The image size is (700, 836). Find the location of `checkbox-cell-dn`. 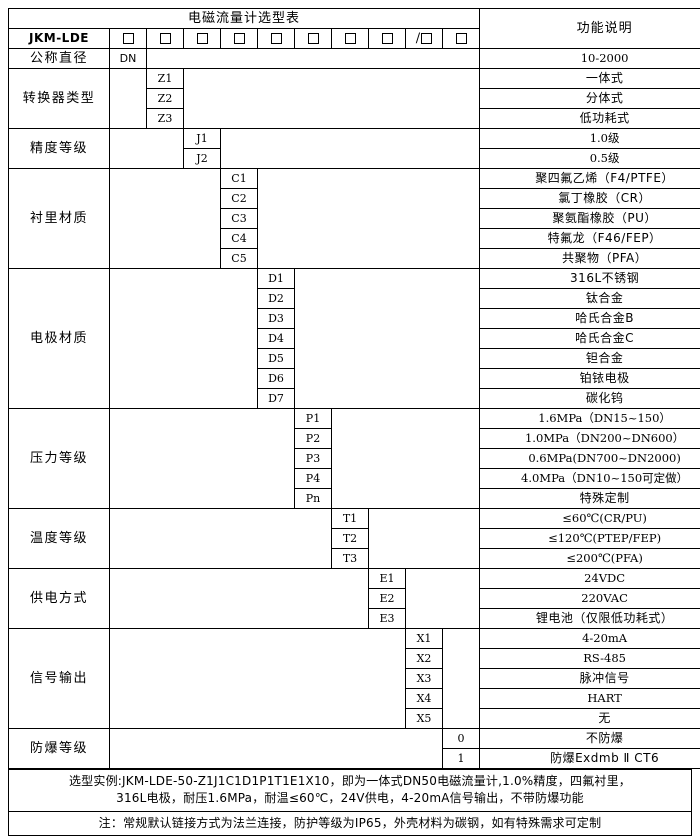

checkbox-cell-dn is located at coordinates (128, 39).